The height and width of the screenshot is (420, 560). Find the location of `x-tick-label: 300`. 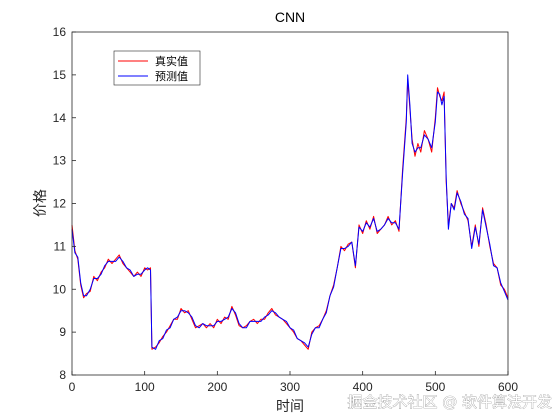

x-tick-label: 300 is located at coordinates (290, 387).